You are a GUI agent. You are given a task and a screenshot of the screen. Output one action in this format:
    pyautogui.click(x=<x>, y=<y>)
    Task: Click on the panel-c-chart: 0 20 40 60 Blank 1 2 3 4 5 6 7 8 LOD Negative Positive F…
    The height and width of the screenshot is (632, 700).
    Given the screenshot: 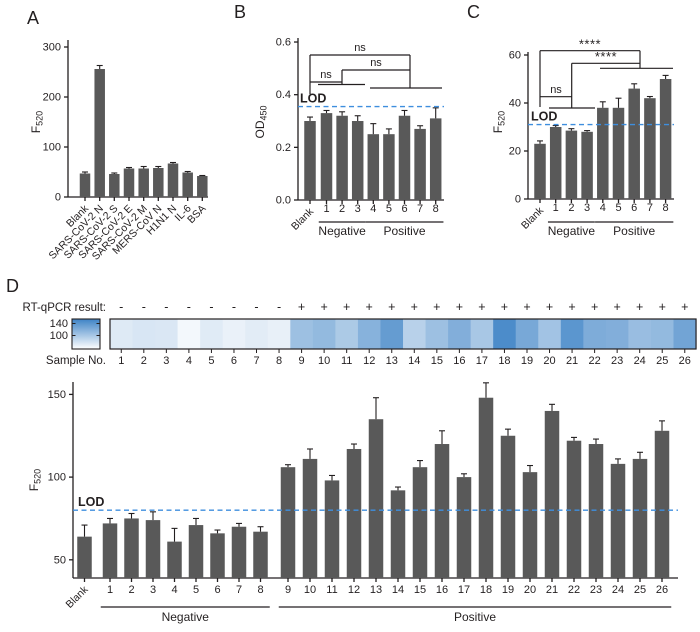 What is the action you would take?
    pyautogui.click(x=582, y=137)
    